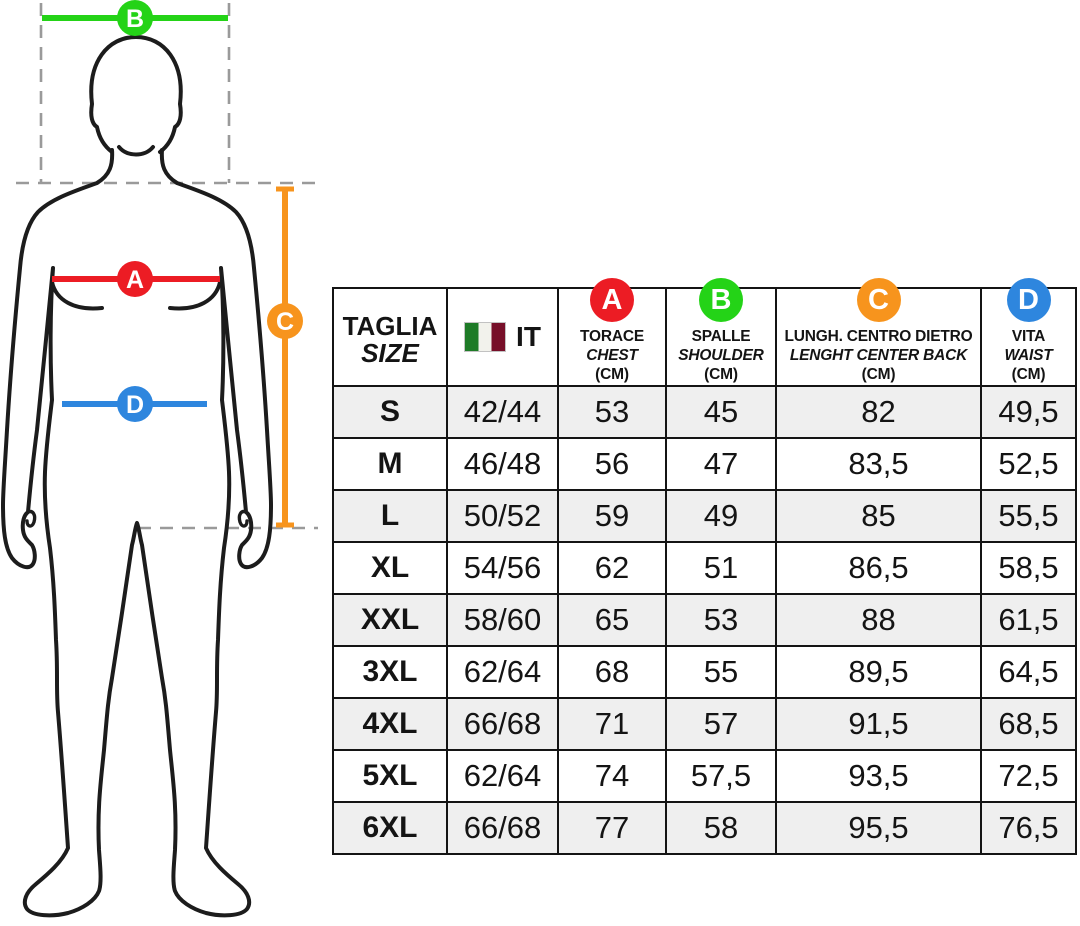 This screenshot has height=926, width=1080. I want to click on waist-cell: 64,5, so click(1028, 672).